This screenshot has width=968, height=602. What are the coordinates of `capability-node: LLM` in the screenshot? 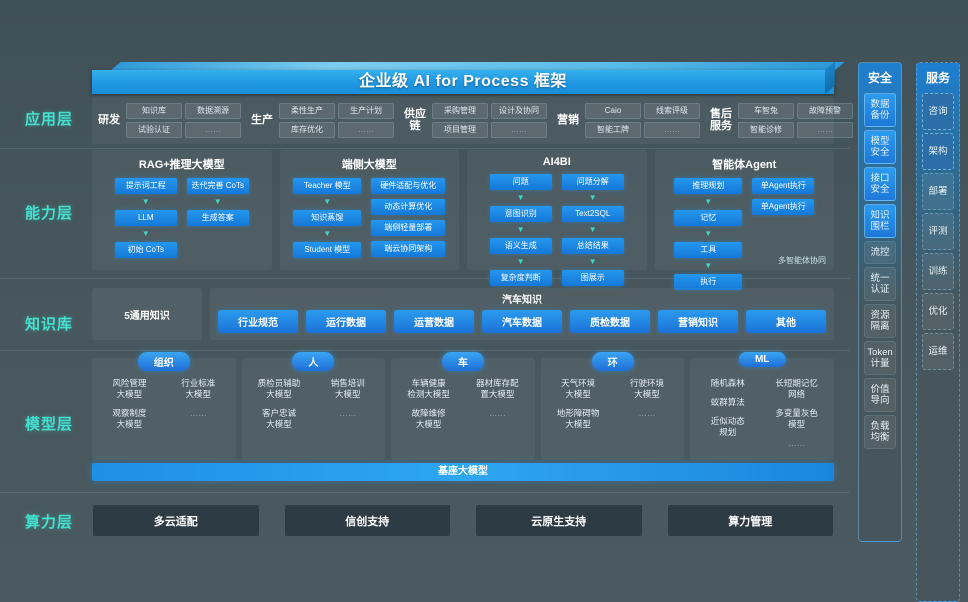 It's located at (145, 218).